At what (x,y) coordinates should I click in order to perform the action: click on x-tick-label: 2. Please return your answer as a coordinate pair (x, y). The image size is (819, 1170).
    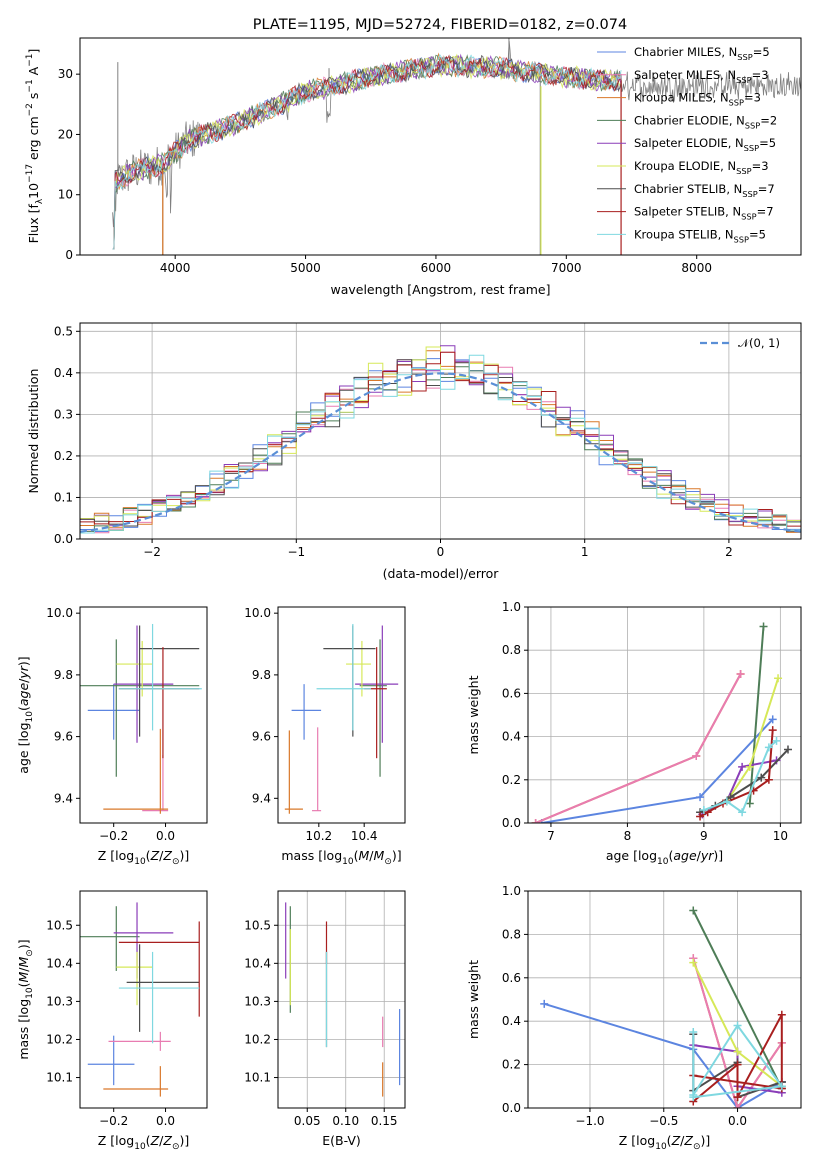
    Looking at the image, I should click on (729, 552).